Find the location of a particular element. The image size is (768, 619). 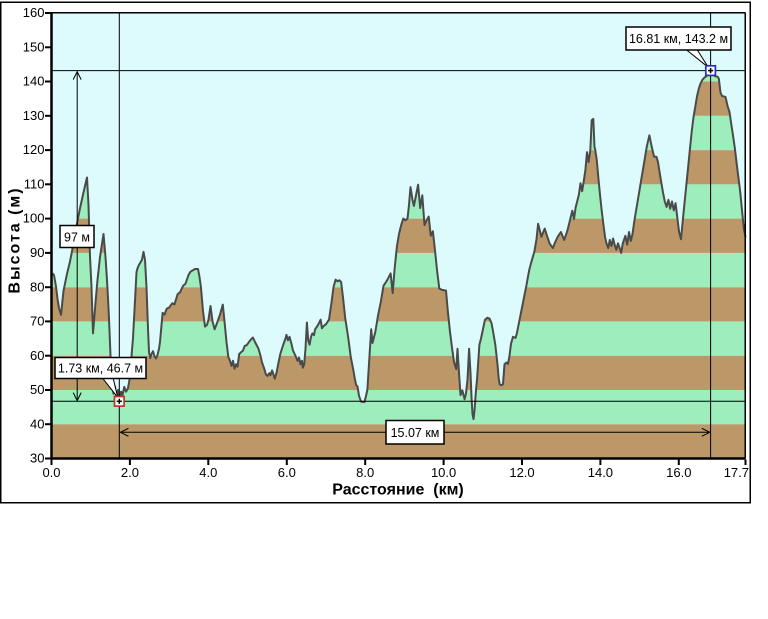

svg-text: Высота (м) is located at coordinates (15, 239).